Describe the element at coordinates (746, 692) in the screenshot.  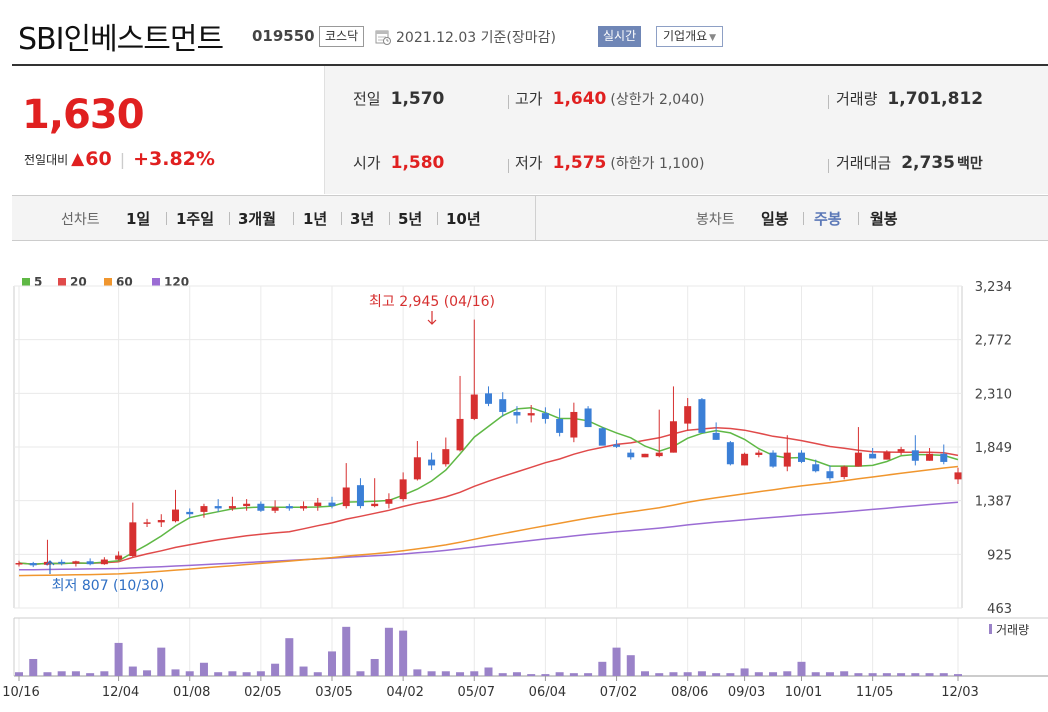
I see `x-tick-label: 09/03` at that location.